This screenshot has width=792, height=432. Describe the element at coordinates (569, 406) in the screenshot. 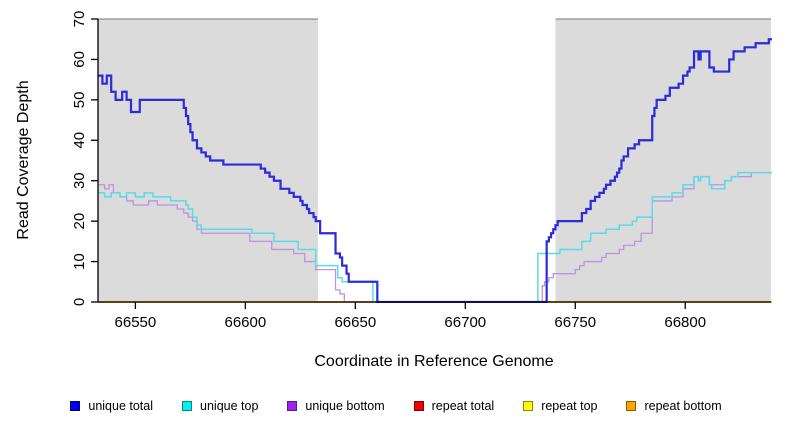

I see `legend-label: repeat top` at that location.